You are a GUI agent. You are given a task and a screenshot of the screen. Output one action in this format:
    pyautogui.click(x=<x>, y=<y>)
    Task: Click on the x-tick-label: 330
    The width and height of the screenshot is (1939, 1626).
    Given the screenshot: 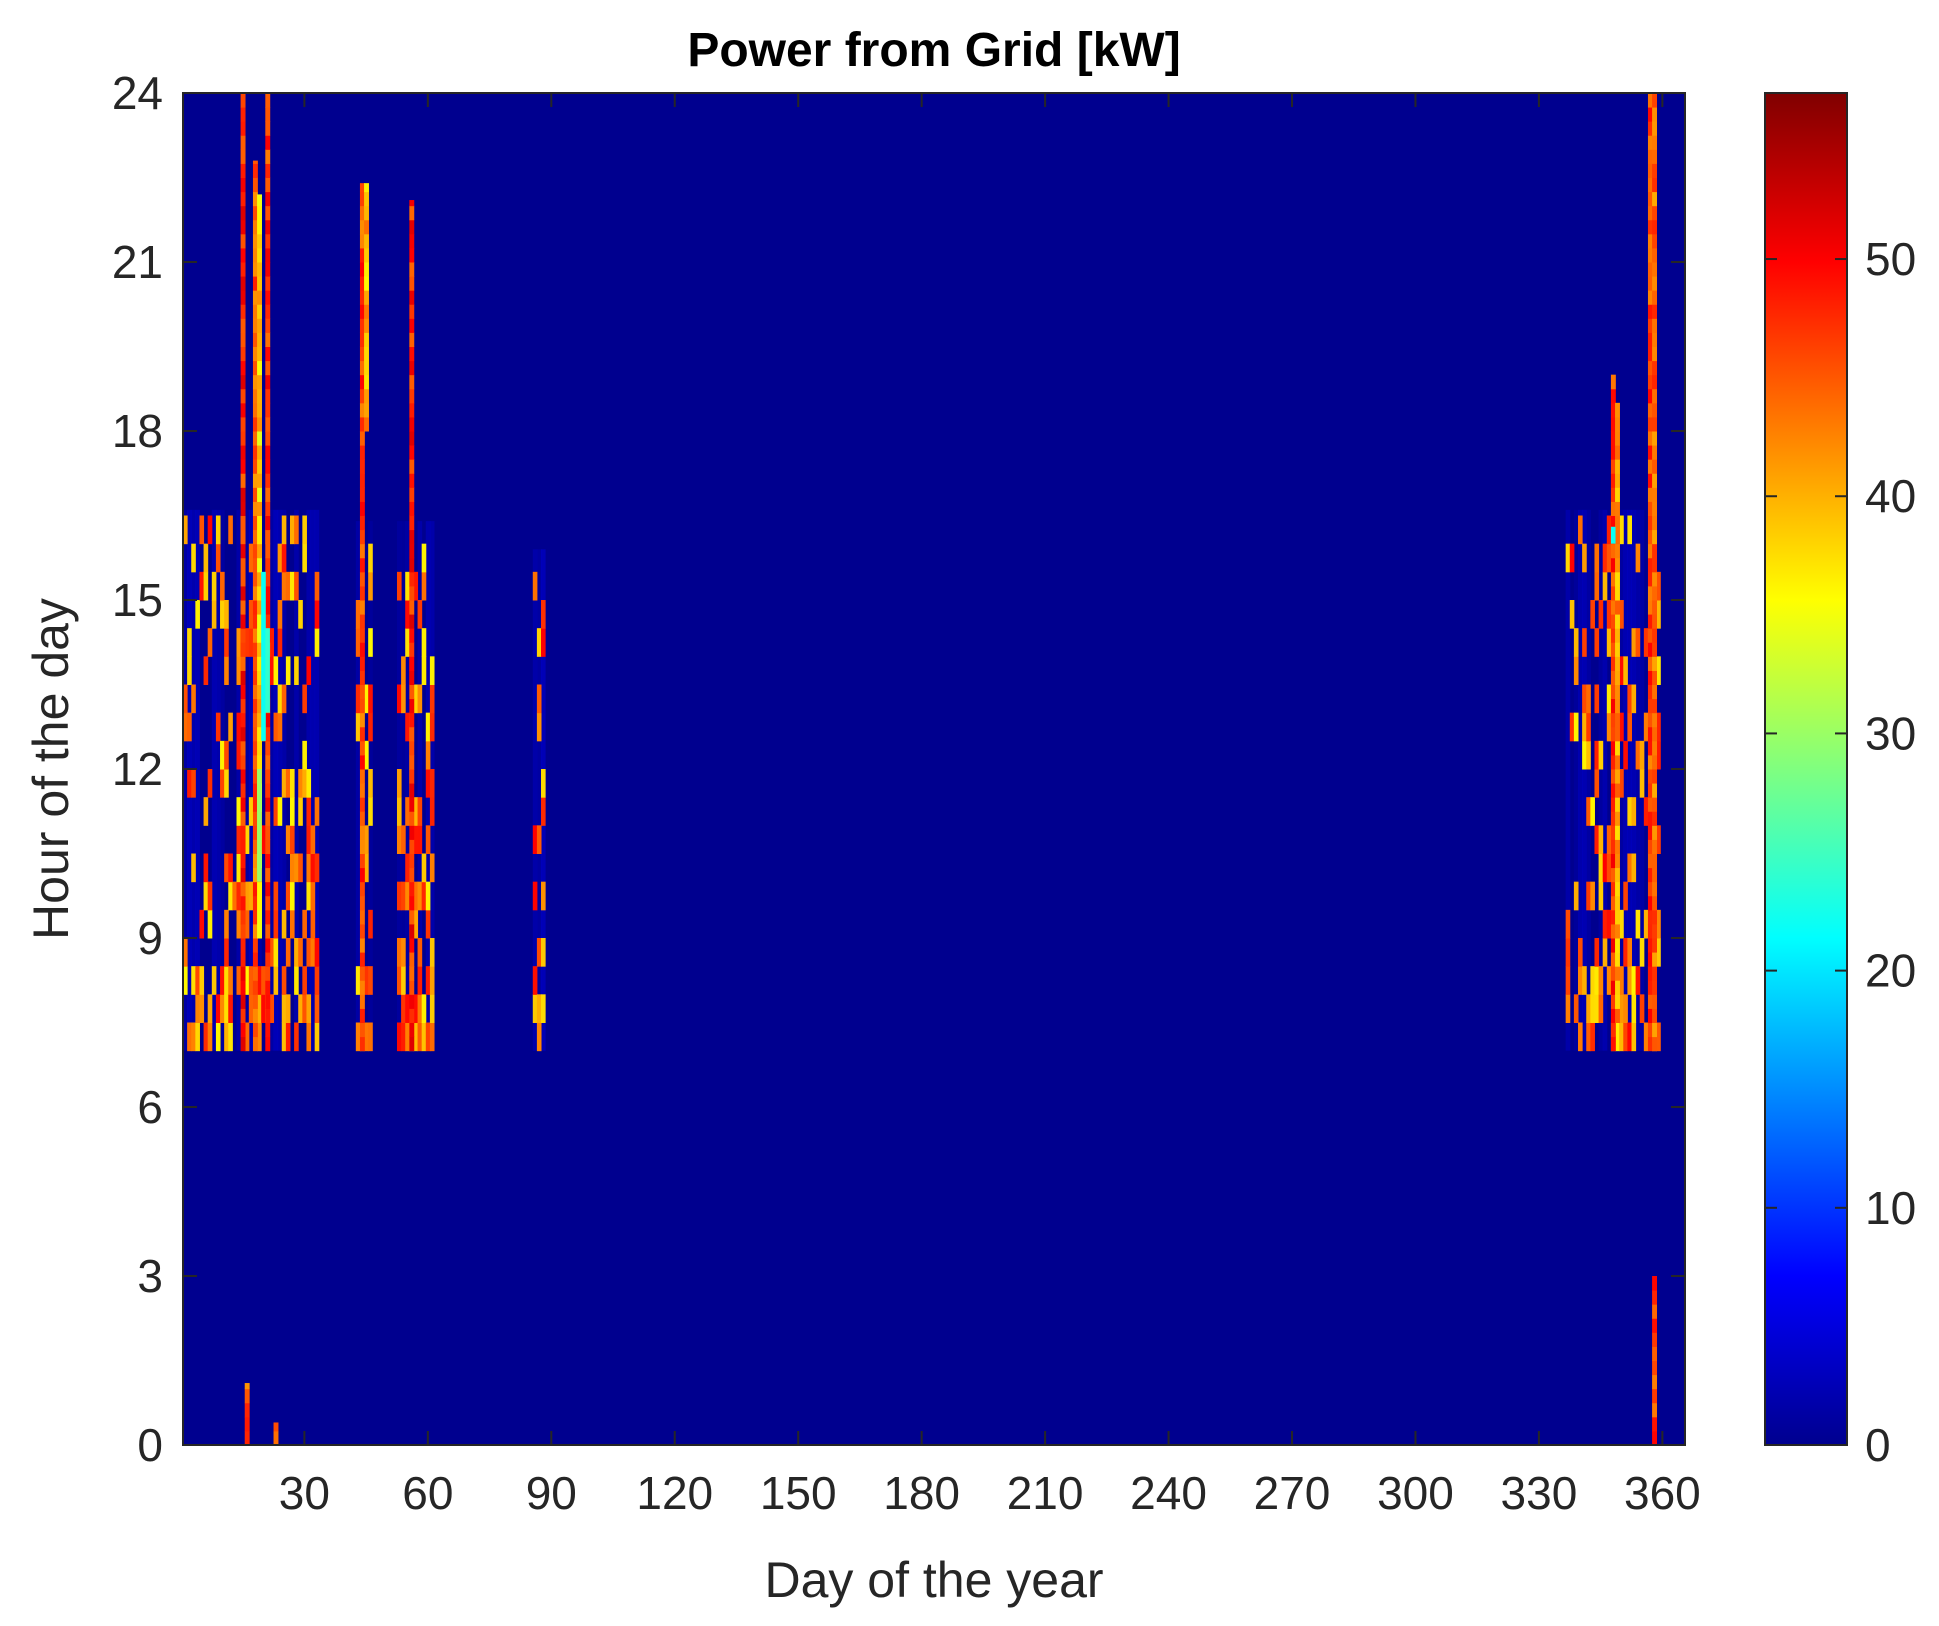 What is the action you would take?
    pyautogui.click(x=1539, y=1493)
    